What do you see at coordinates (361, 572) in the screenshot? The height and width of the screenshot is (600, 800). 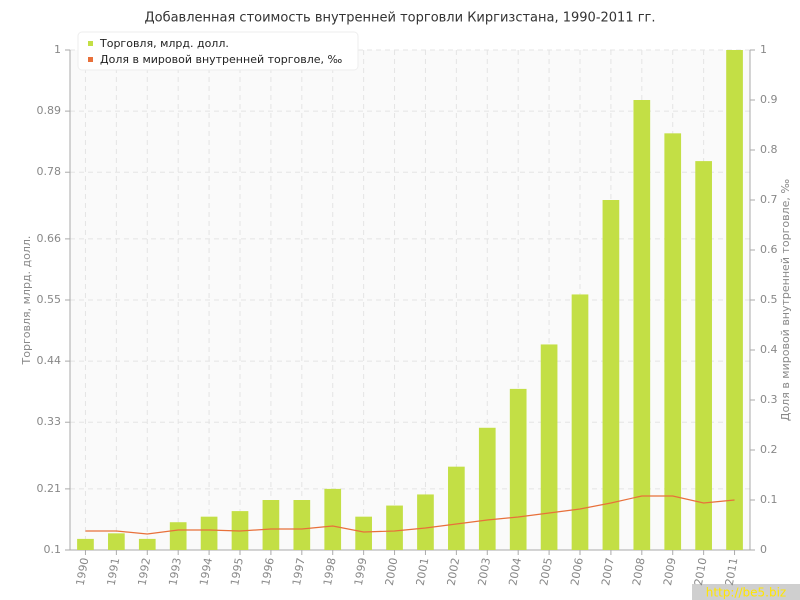 I see `x-tick-label: 1999` at bounding box center [361, 572].